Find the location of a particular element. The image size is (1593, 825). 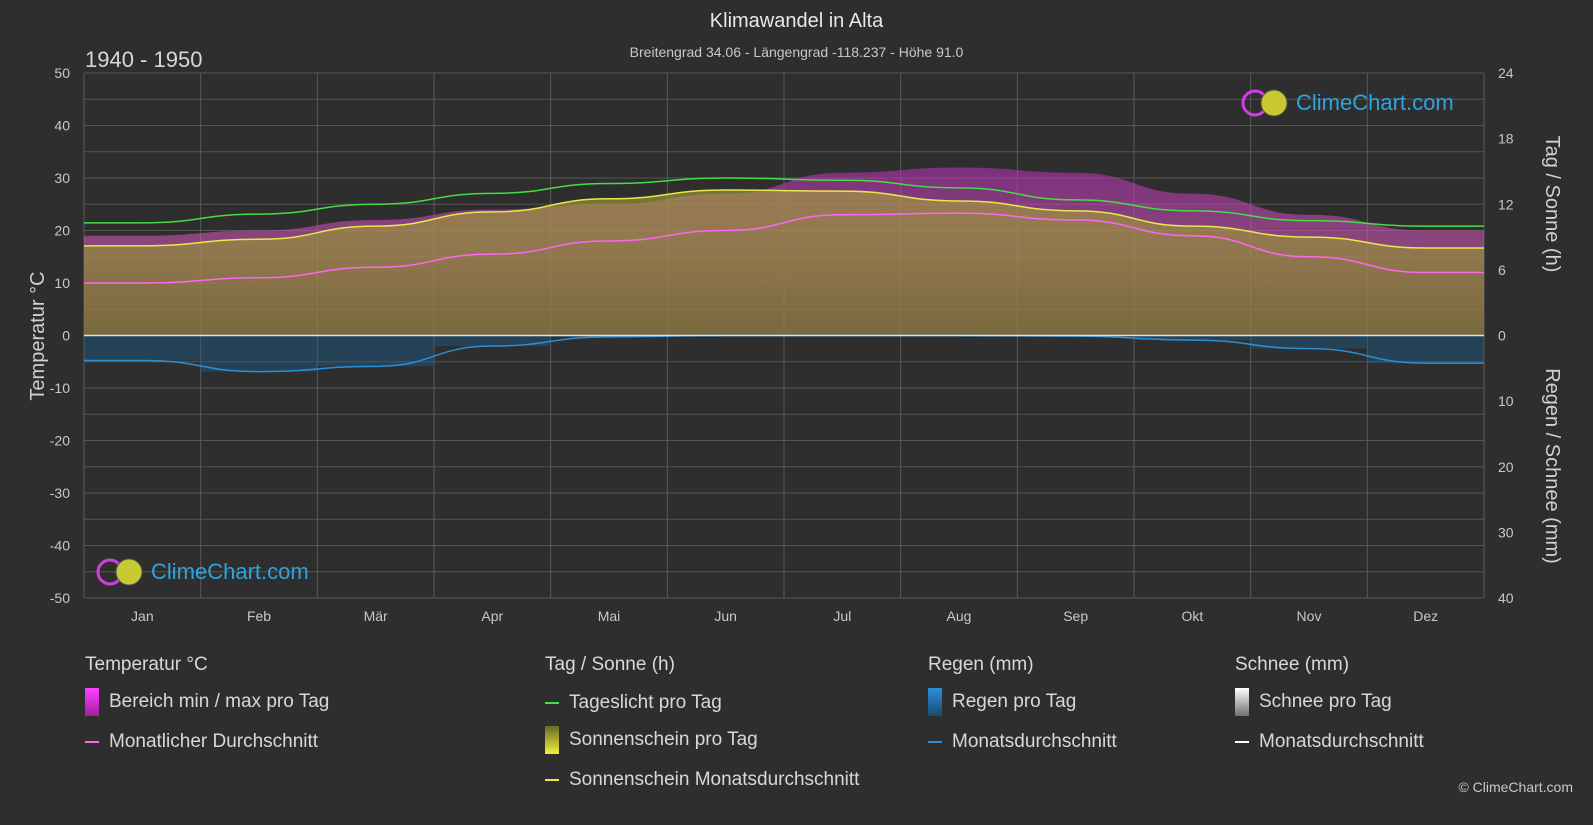

snow-day-swatch is located at coordinates (1242, 702).